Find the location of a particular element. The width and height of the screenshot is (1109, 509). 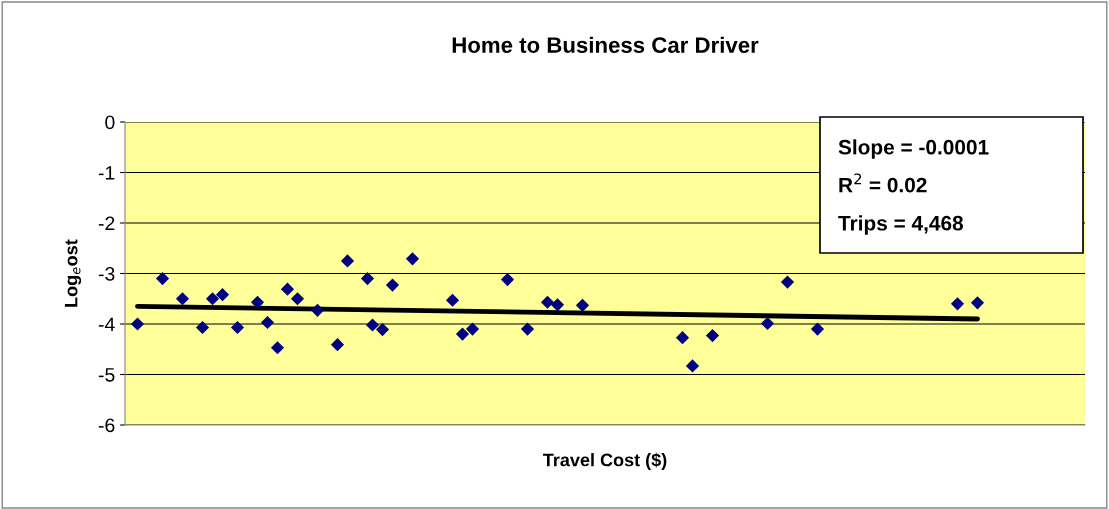

y-tick-label: -1 is located at coordinates (106, 173).